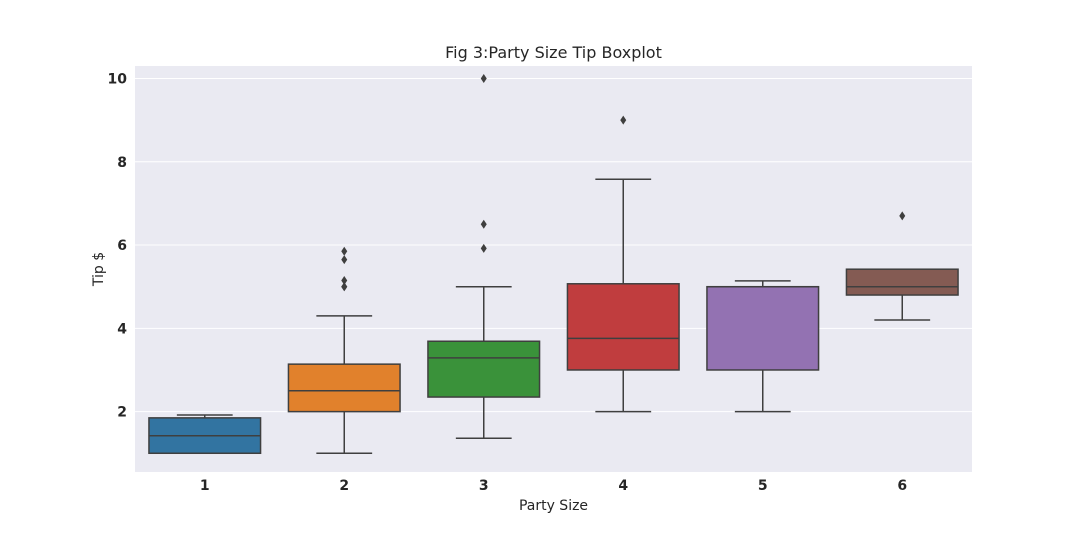 This screenshot has width=1080, height=540. Describe the element at coordinates (122, 413) in the screenshot. I see `y-tick-label: 2` at that location.